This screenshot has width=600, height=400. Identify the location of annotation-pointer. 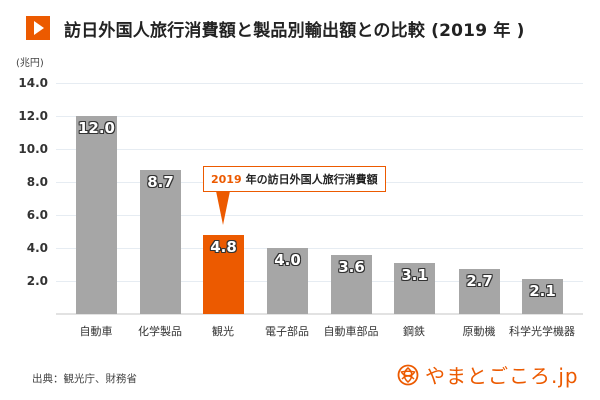
(223, 208).